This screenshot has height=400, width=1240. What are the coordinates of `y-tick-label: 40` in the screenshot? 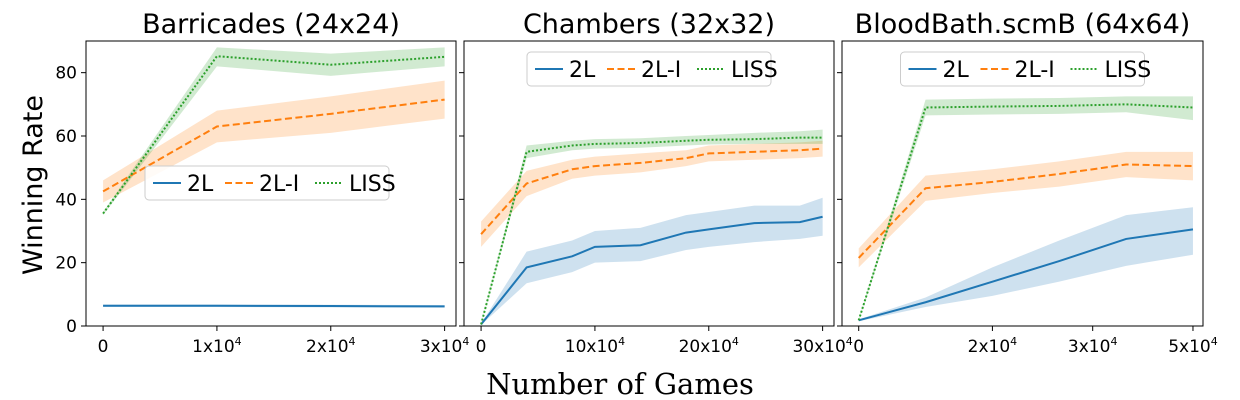 It's located at (66, 200).